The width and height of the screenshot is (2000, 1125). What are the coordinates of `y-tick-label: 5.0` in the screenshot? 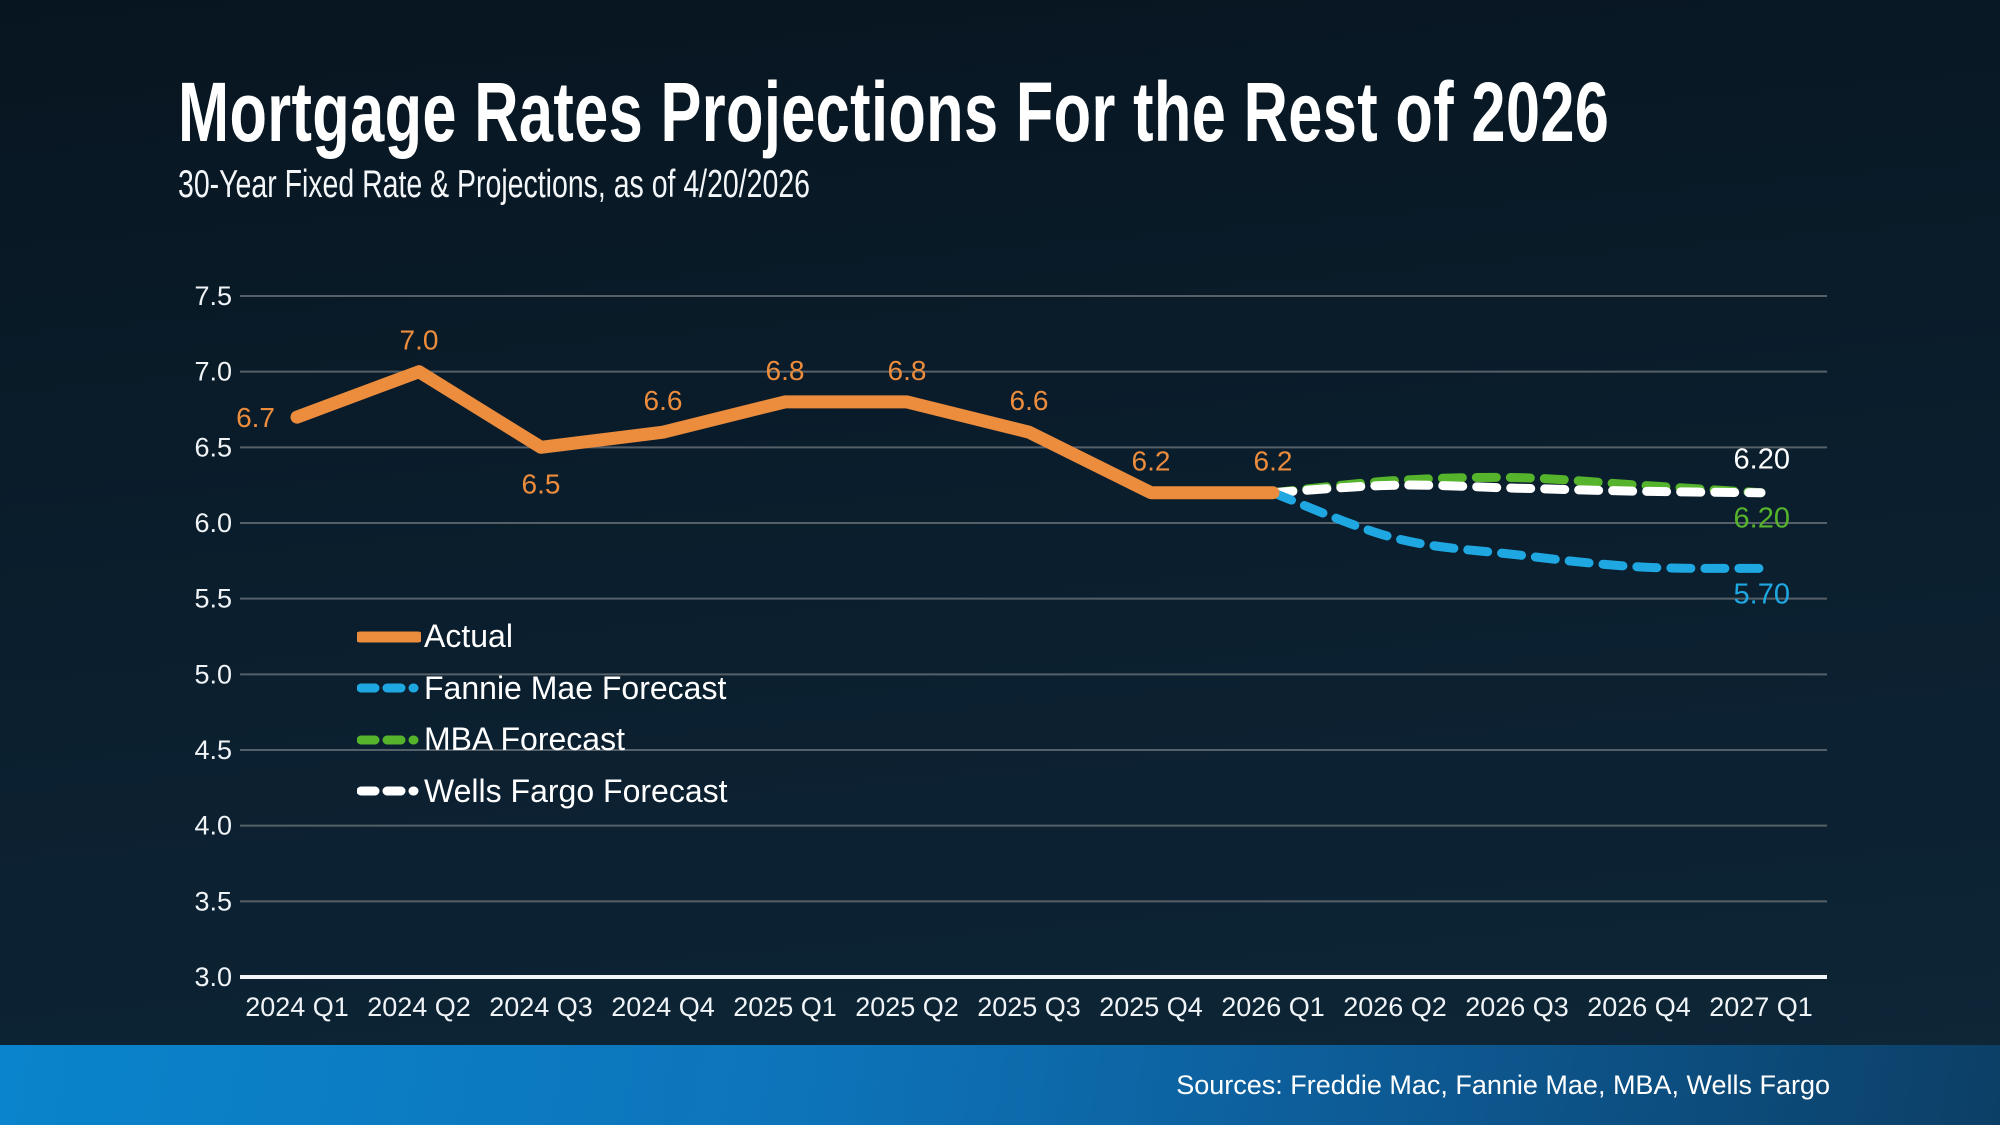 It's located at (213, 674).